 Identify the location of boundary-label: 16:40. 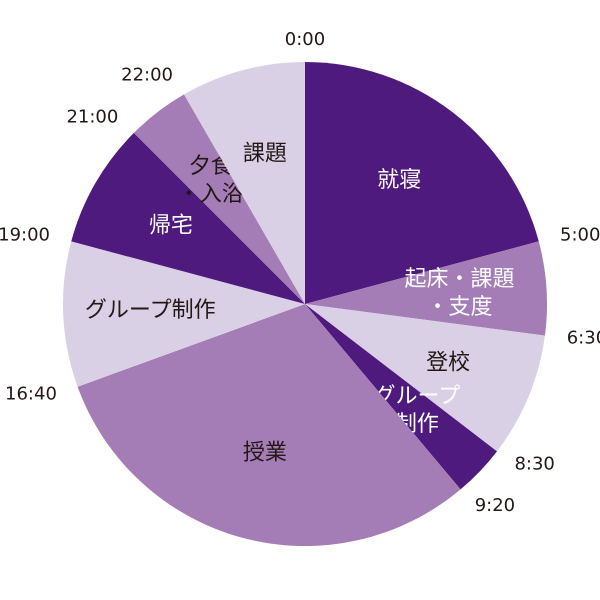
(31, 393).